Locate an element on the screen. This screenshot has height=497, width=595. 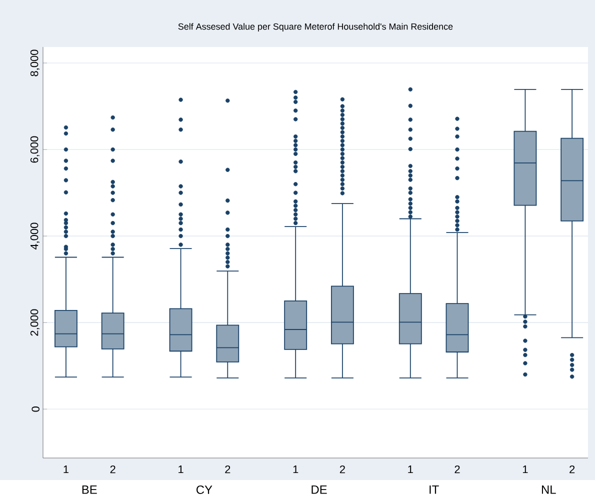
y-tick-label: 4,000 is located at coordinates (35, 236).